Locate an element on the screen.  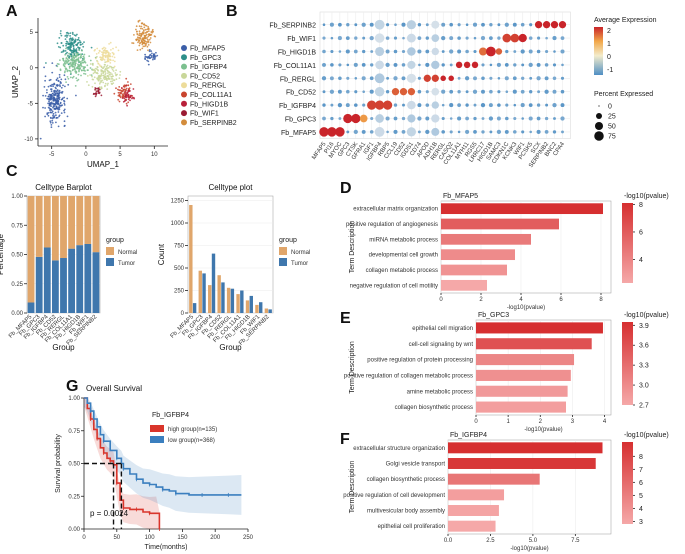
legend-label: high group(n=135) is located at coordinates (192, 430).